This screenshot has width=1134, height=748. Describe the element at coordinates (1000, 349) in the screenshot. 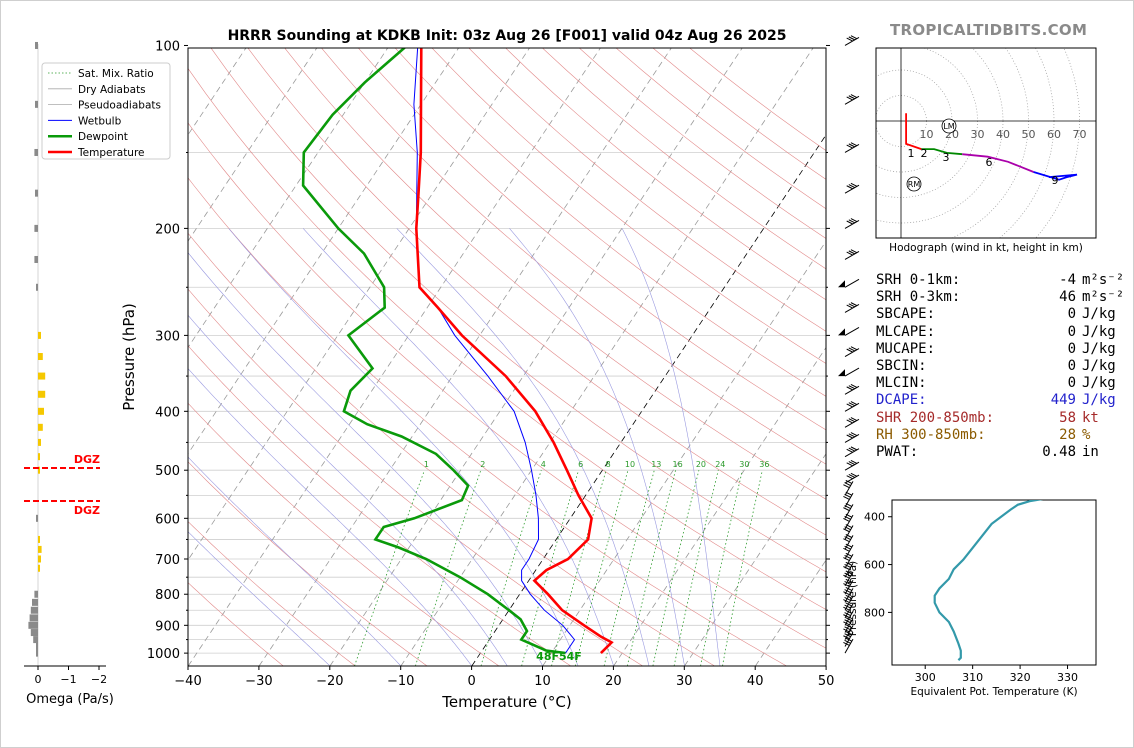

I see `param-row: MUCAPE: 0 J/kg` at that location.